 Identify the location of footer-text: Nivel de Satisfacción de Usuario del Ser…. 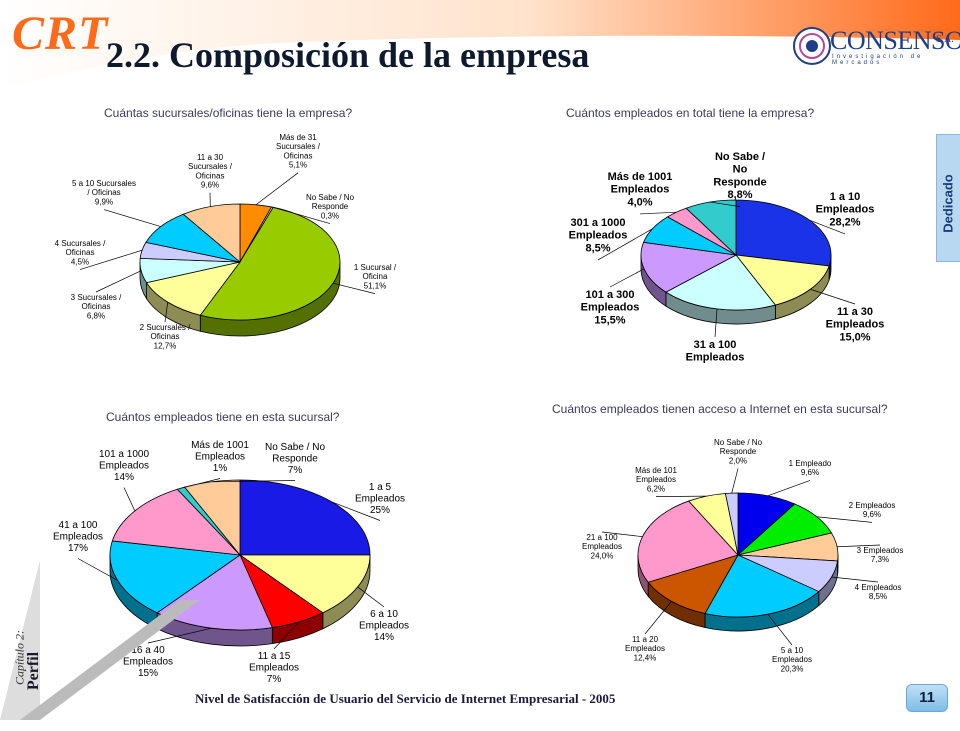
(405, 699).